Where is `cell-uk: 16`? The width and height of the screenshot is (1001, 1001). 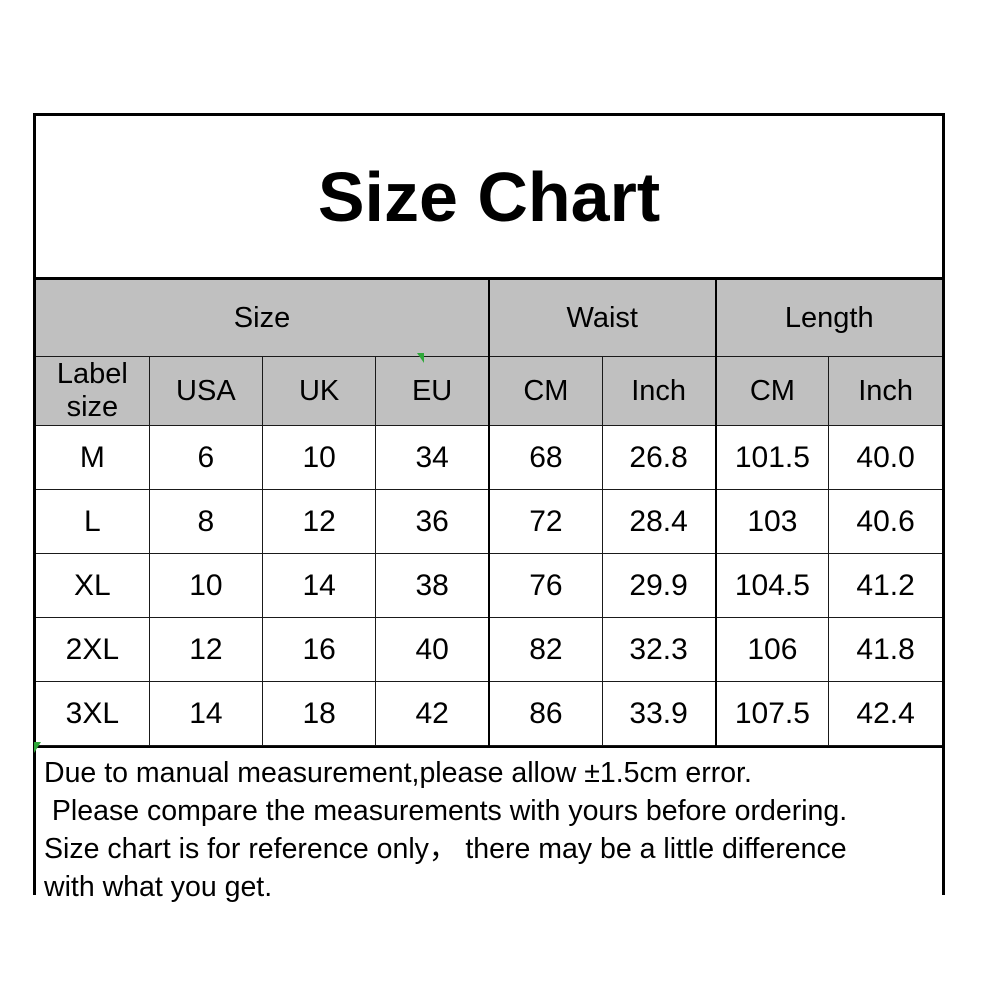
cell-uk: 16 is located at coordinates (319, 649).